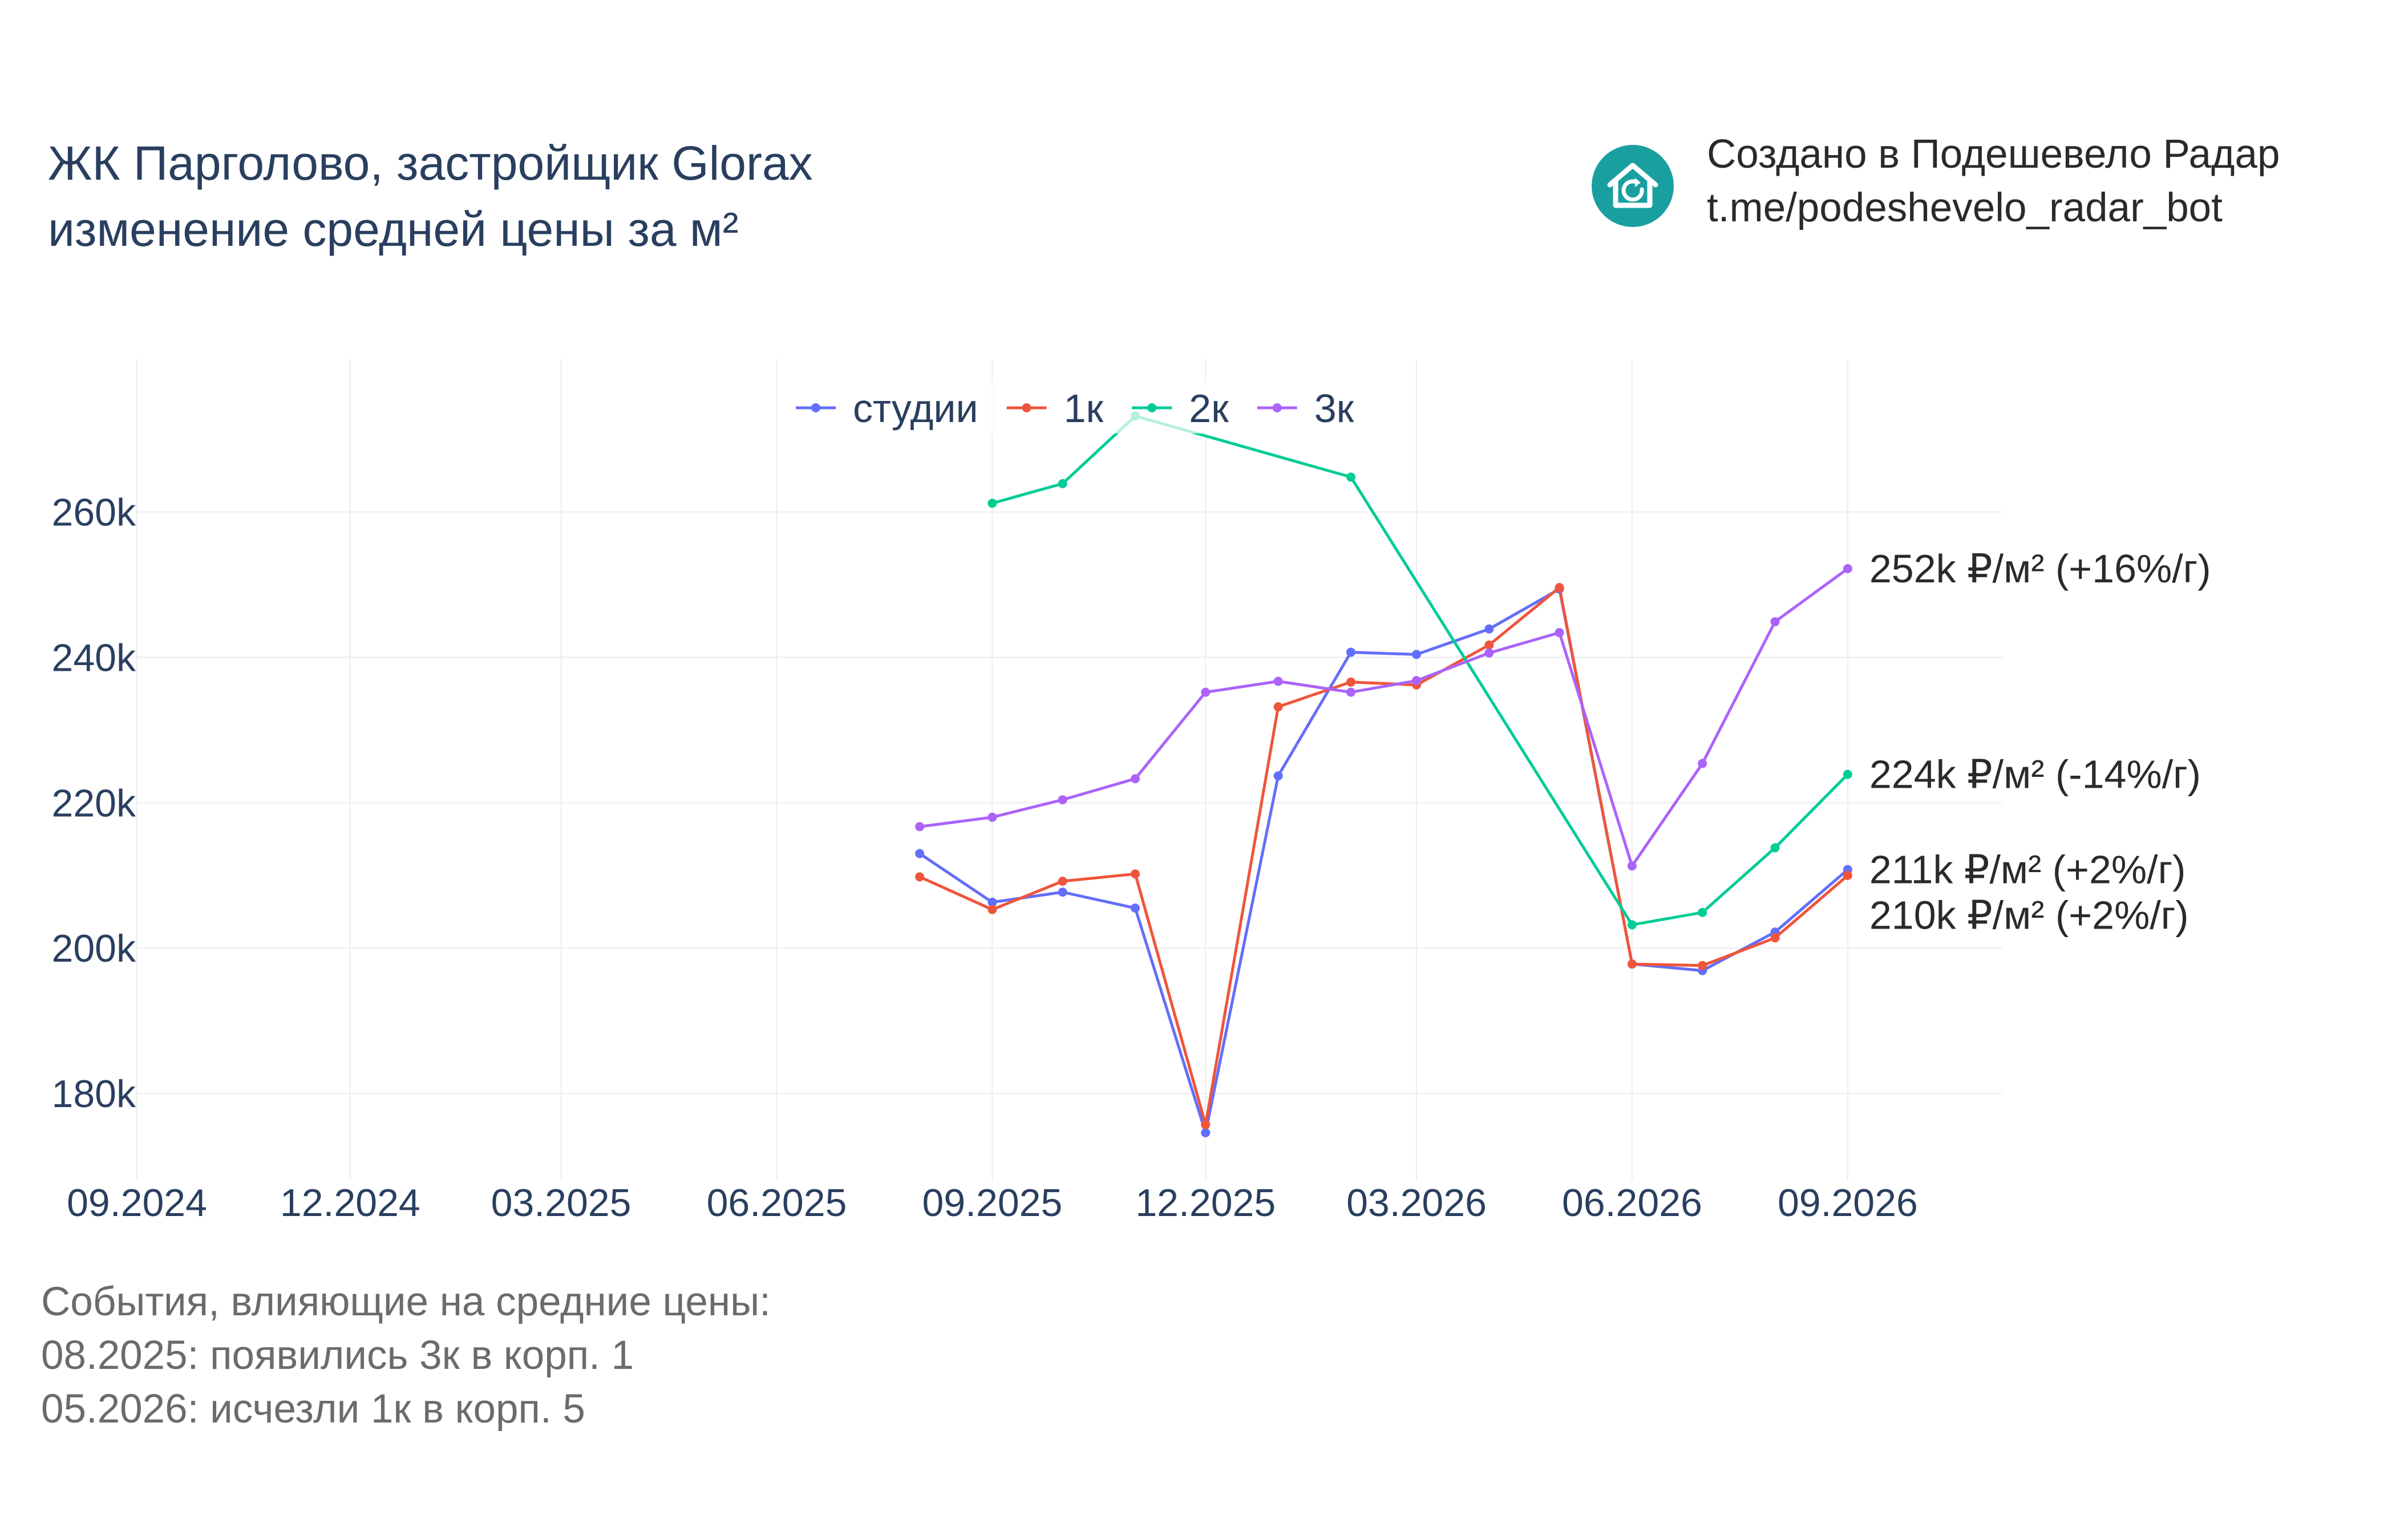 The image size is (2396, 1540). What do you see at coordinates (393, 229) in the screenshot?
I see `chart-title-line-2: изменение средней цены за м²` at bounding box center [393, 229].